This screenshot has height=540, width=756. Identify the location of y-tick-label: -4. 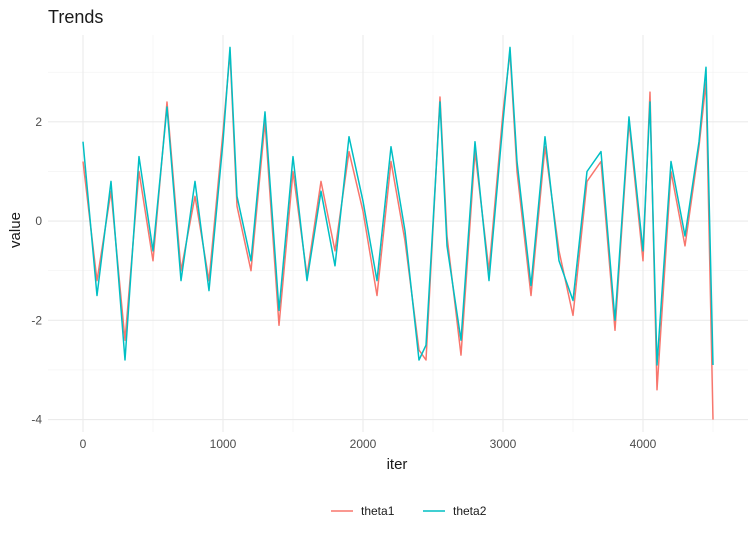
(36, 420).